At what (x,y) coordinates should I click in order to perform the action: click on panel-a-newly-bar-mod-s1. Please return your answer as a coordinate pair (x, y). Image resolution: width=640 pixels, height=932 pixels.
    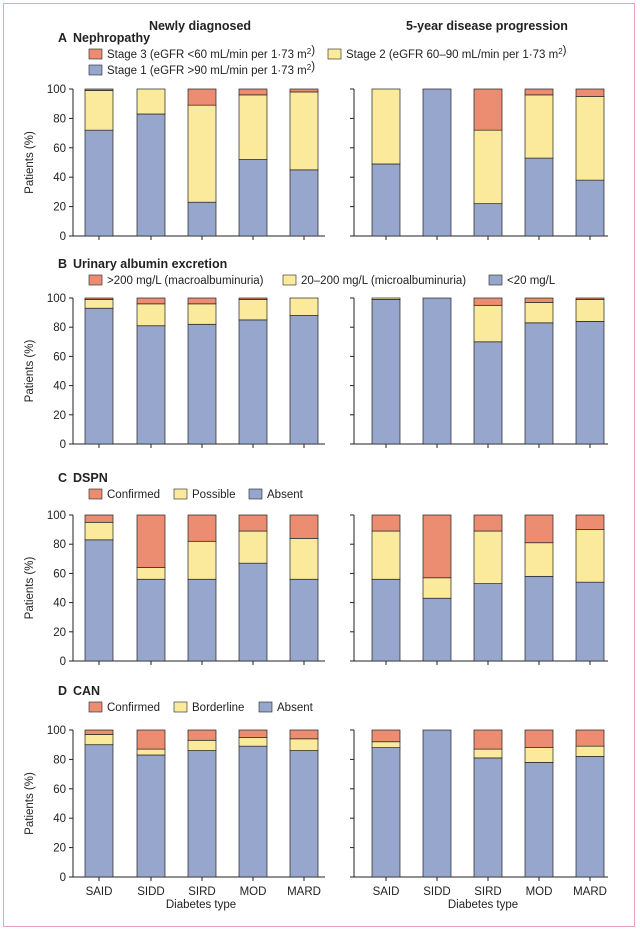
    Looking at the image, I should click on (253, 127).